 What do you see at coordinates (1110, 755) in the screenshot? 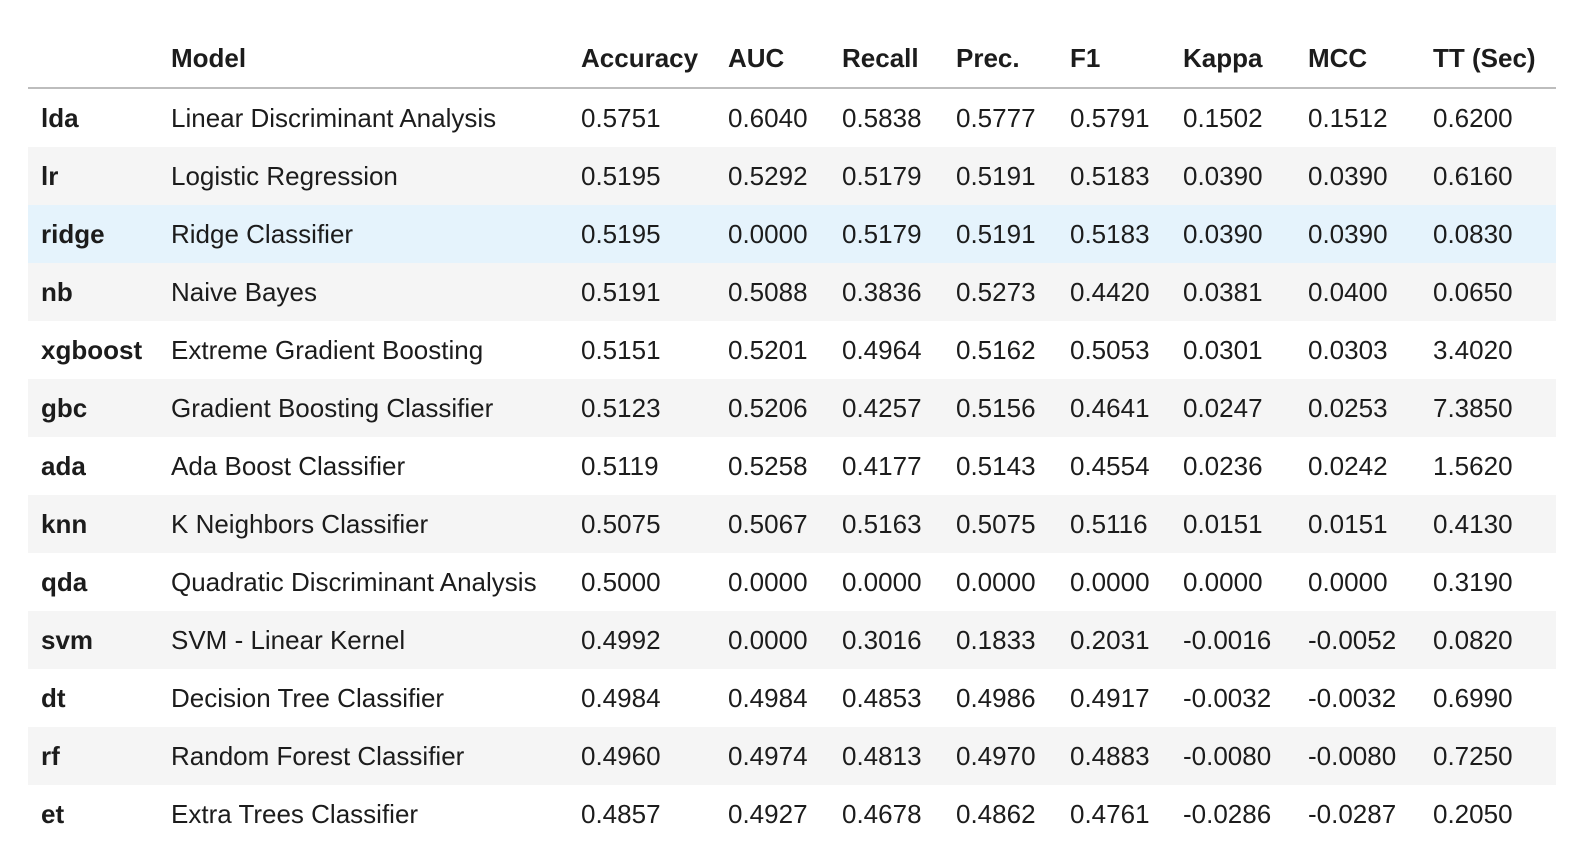
I see `cell-f1: 0.4883` at bounding box center [1110, 755].